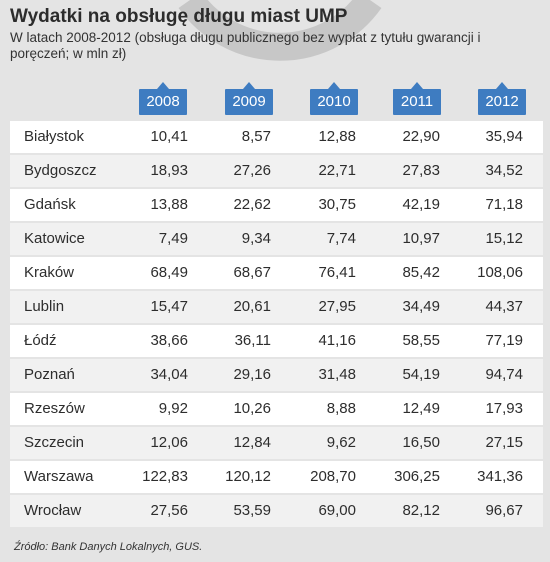 The height and width of the screenshot is (562, 550). What do you see at coordinates (417, 98) in the screenshot?
I see `year-header-2011: 2011` at bounding box center [417, 98].